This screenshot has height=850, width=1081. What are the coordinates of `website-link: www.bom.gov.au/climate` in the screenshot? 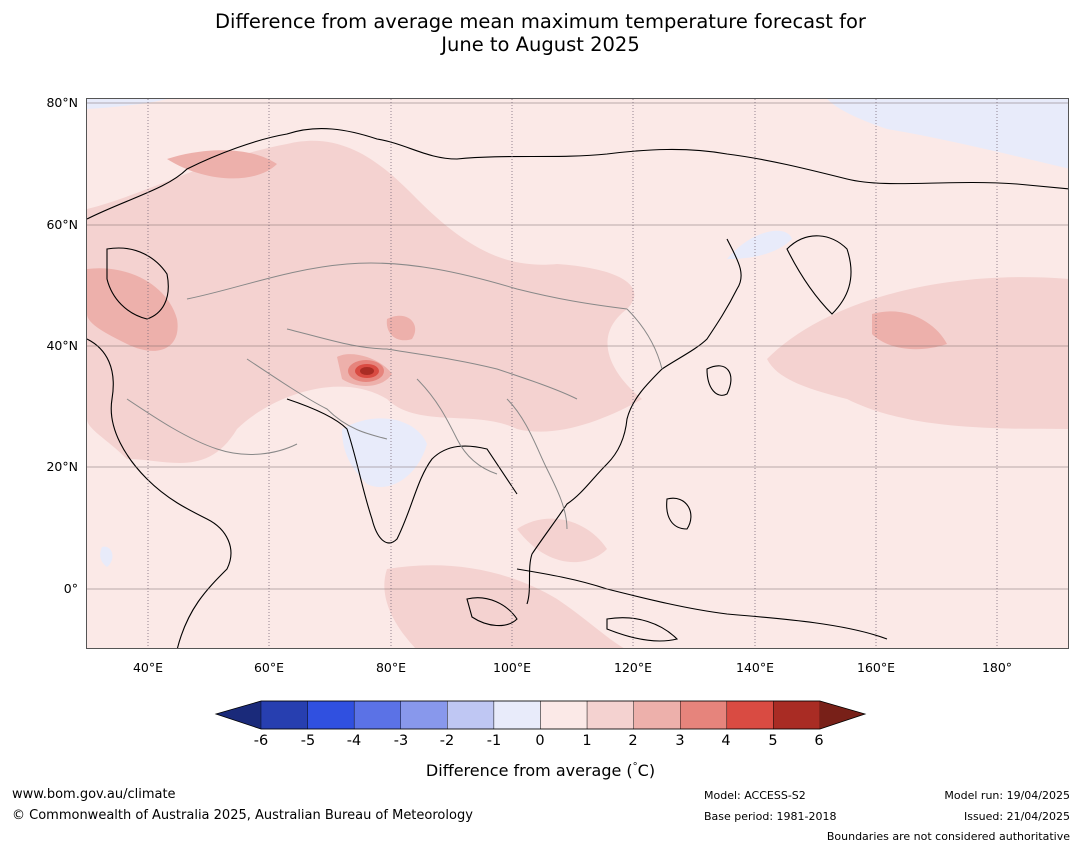 It's located at (94, 794).